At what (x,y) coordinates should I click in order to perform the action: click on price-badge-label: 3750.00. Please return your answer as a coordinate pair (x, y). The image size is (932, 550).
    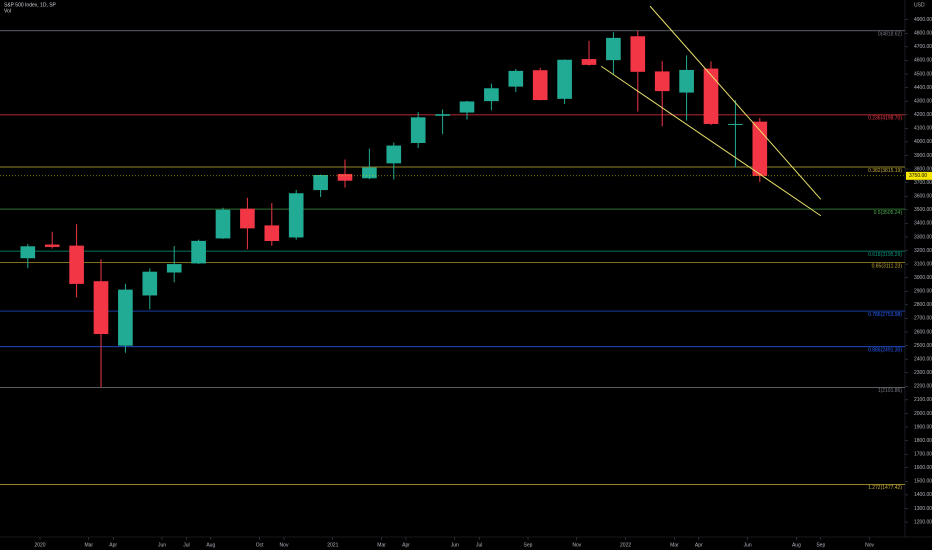
    Looking at the image, I should click on (918, 176).